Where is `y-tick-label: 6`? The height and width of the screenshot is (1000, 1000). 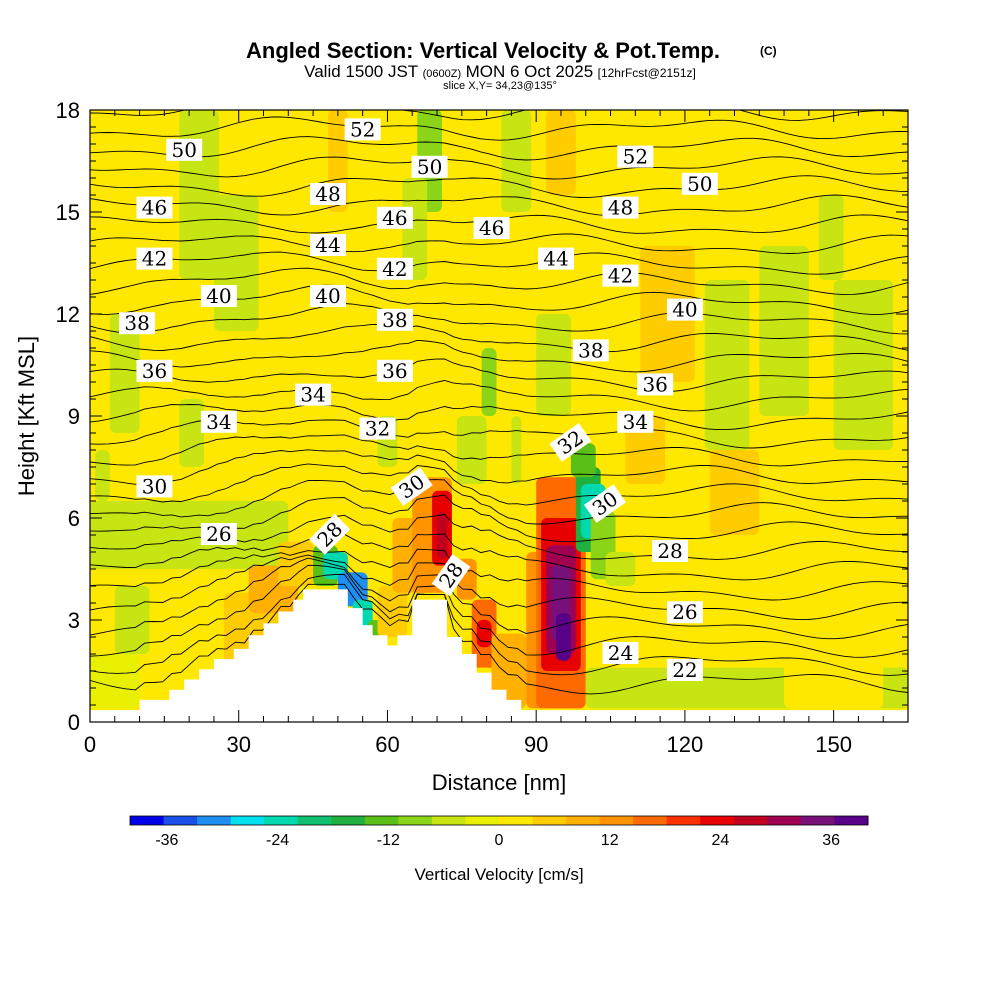 y-tick-label: 6 is located at coordinates (74, 518).